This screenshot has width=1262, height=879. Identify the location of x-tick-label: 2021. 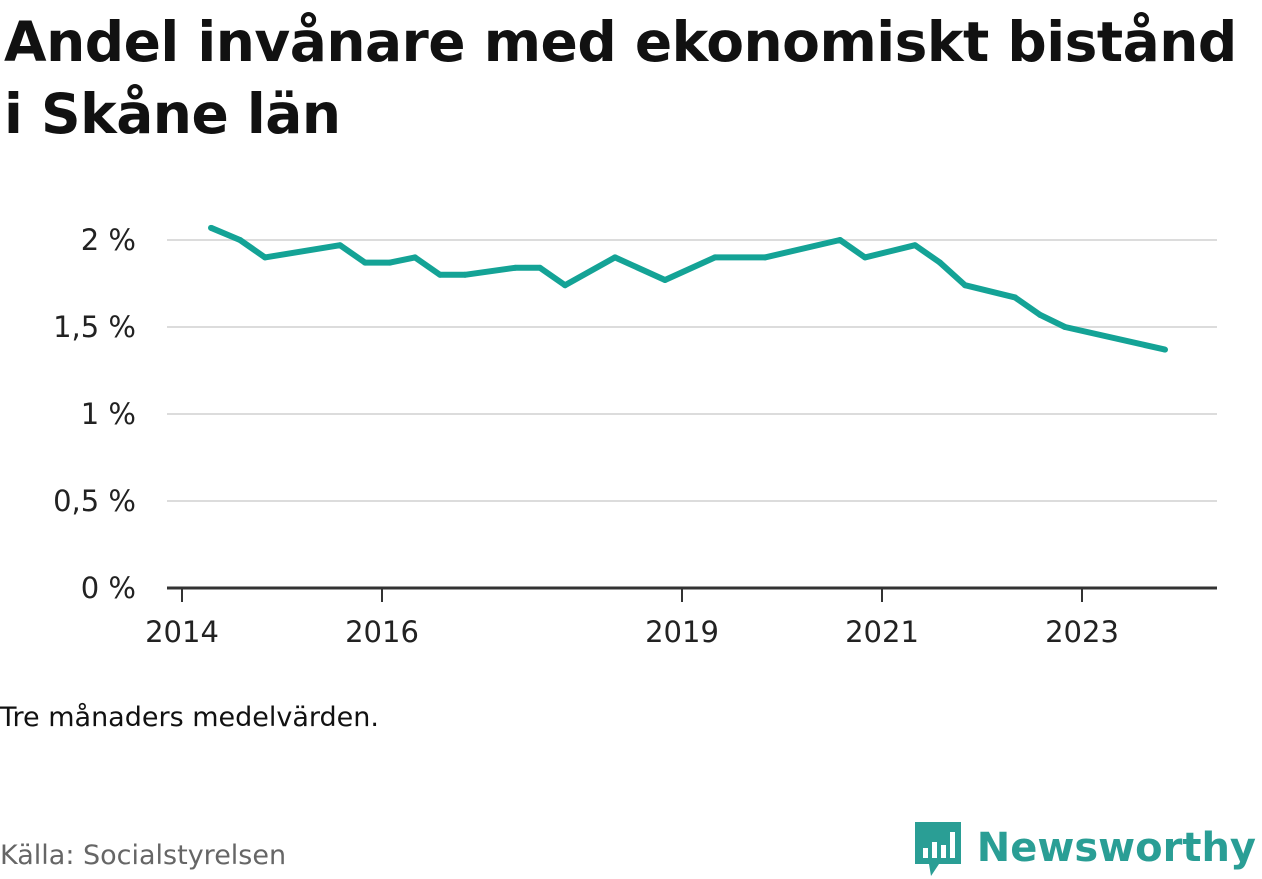
(882, 632).